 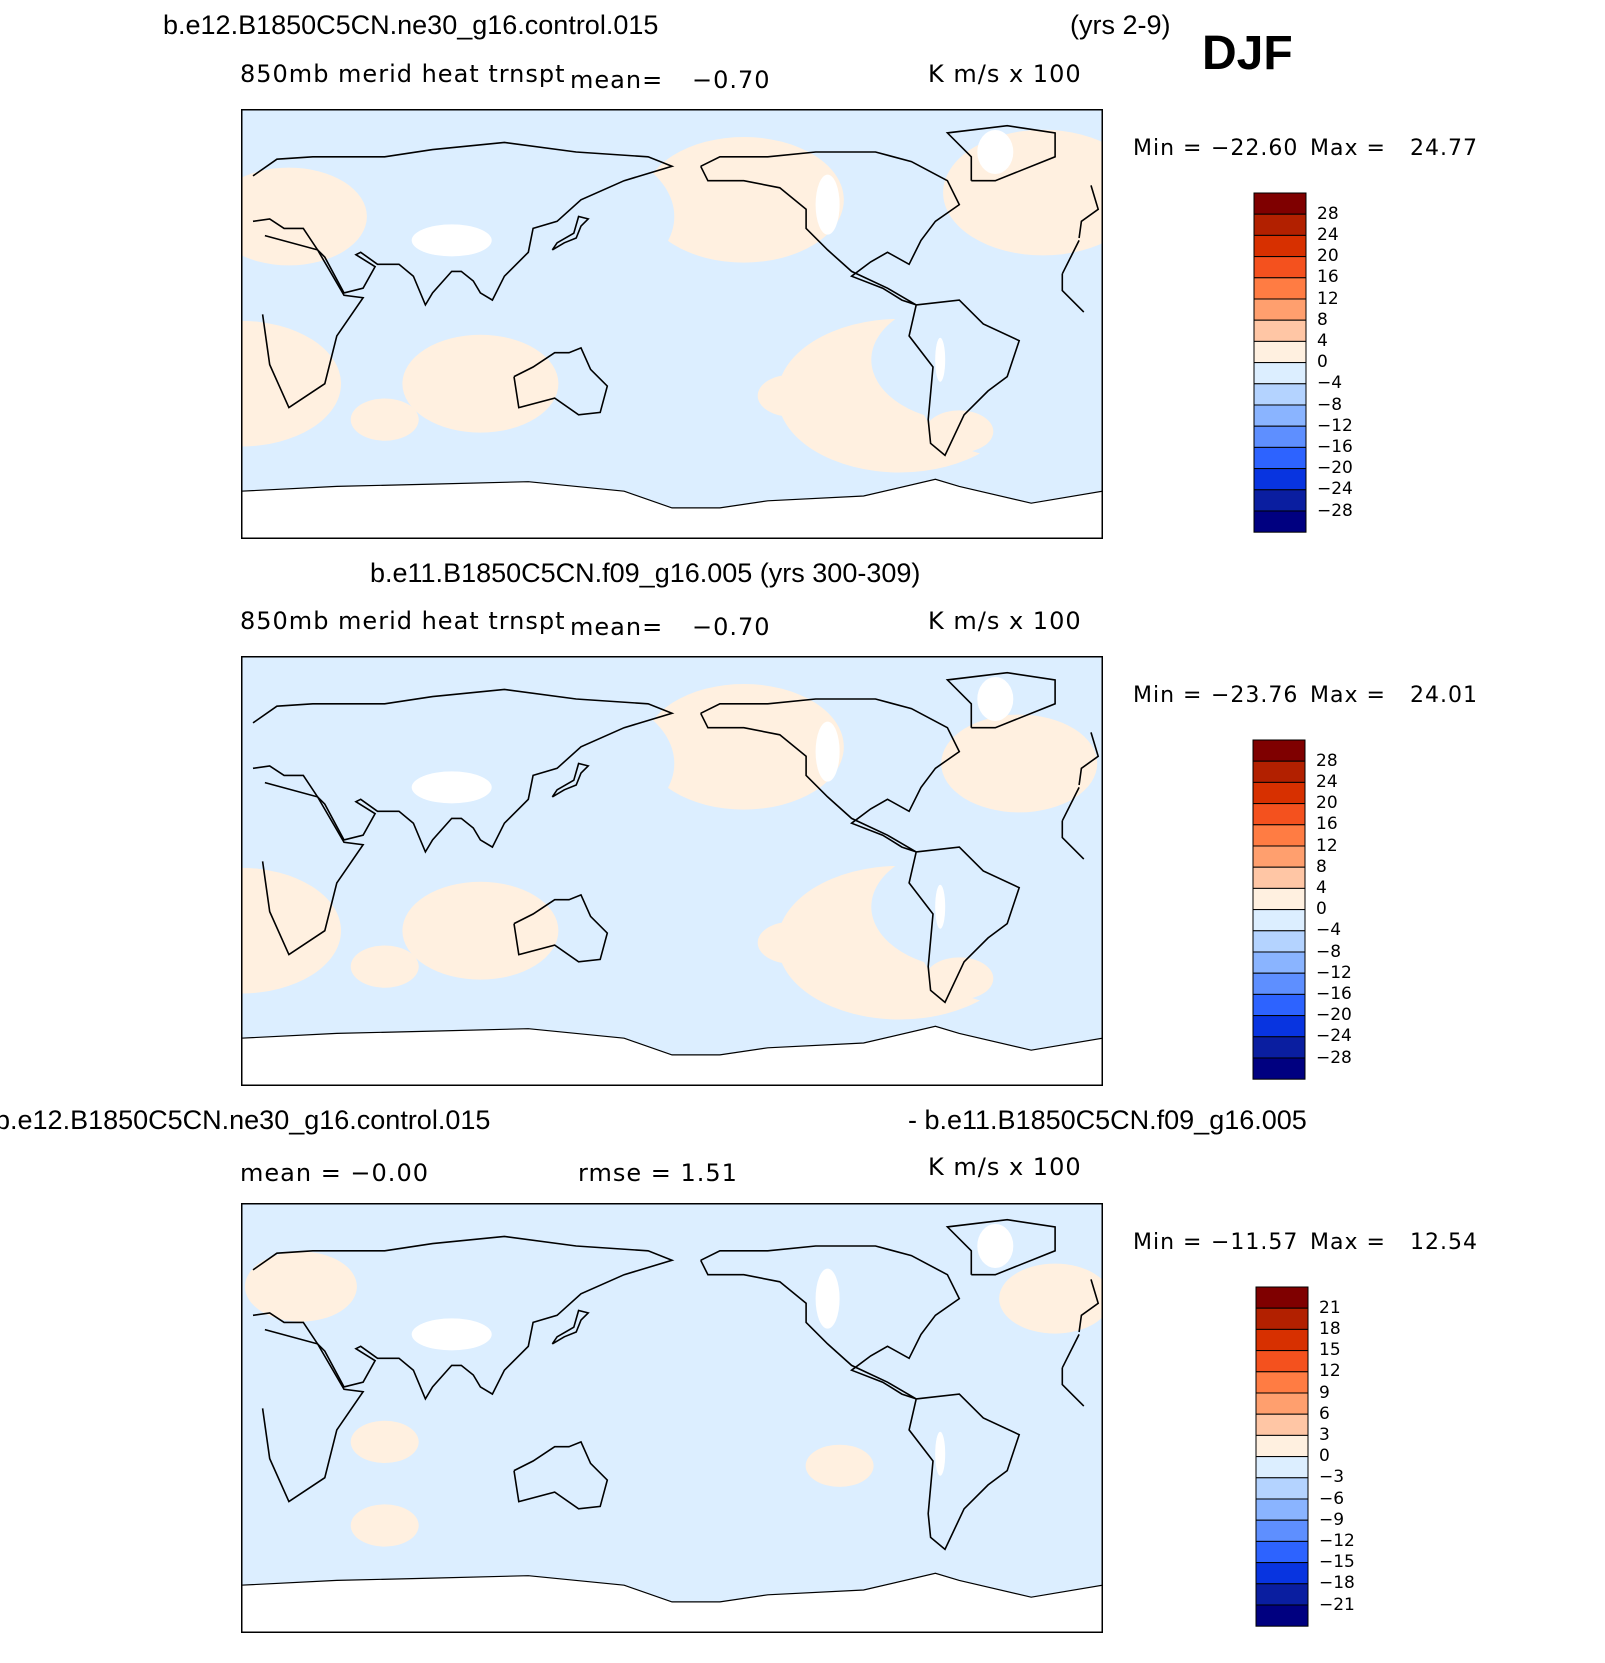 What do you see at coordinates (617, 80) in the screenshot?
I see `panel1-mean-label: mean=` at bounding box center [617, 80].